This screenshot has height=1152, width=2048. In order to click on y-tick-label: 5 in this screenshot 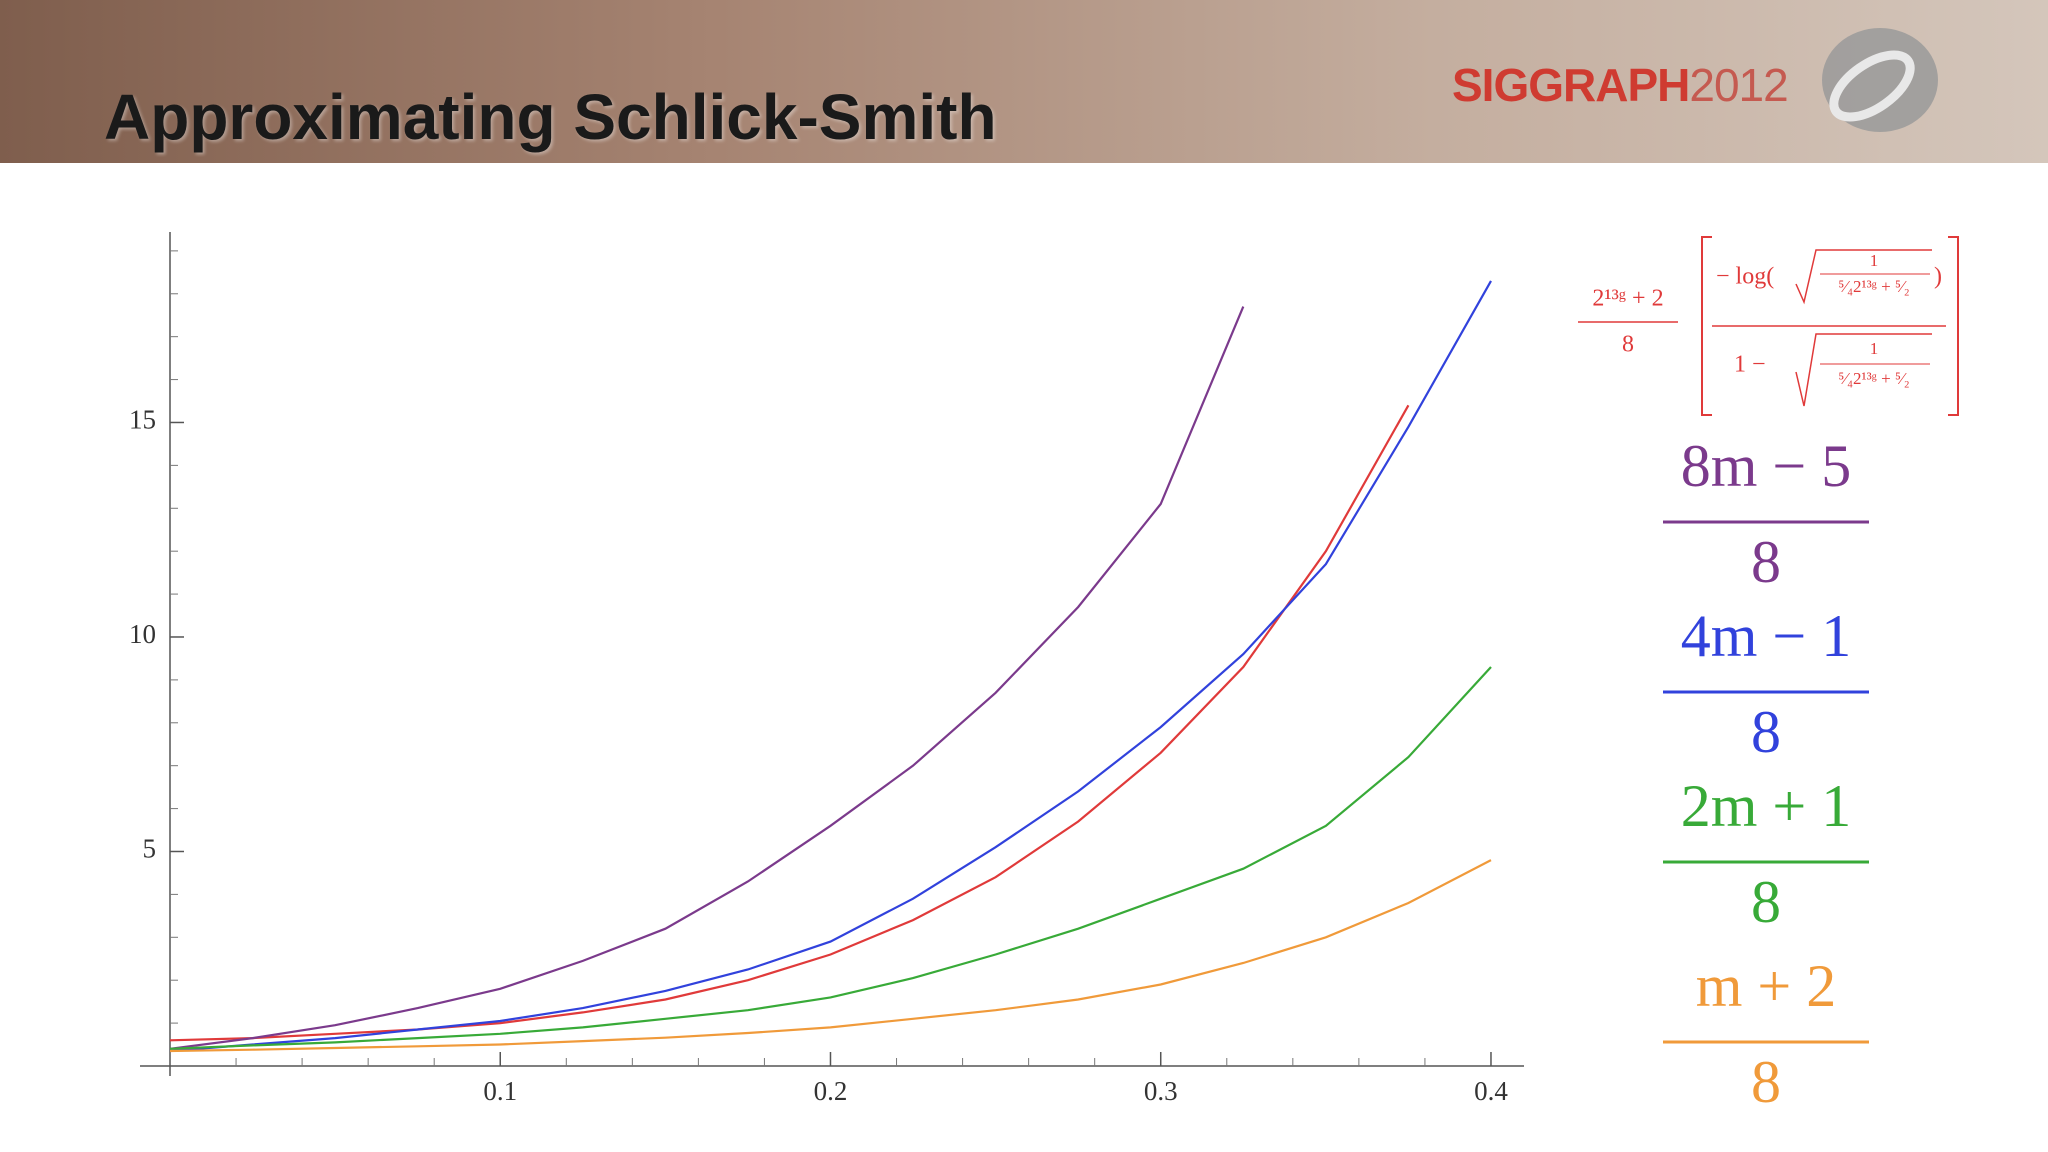, I will do `click(150, 849)`.